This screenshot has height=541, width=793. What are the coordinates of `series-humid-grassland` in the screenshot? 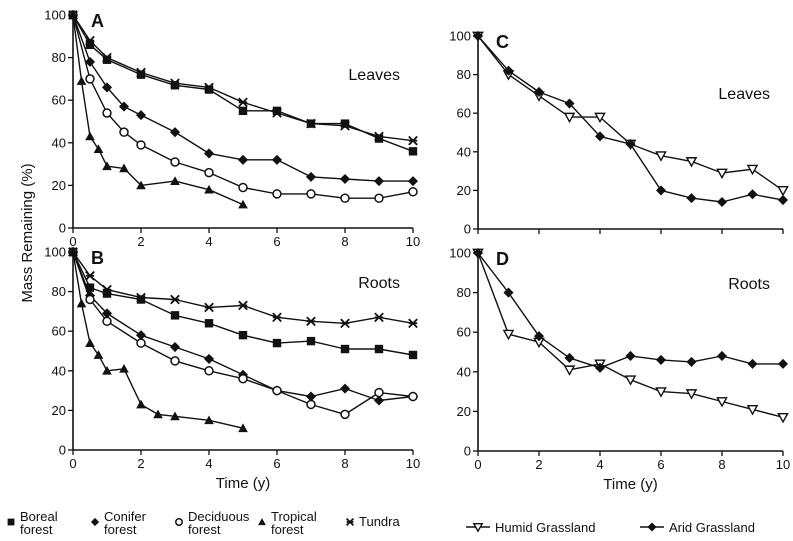 It's located at (630, 114).